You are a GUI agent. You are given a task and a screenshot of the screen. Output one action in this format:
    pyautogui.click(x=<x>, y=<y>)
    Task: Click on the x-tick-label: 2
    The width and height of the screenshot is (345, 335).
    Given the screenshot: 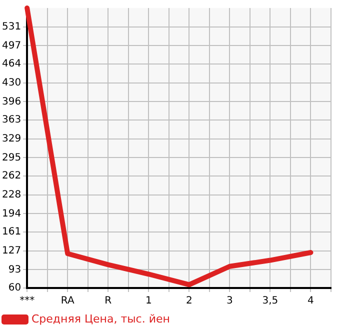 What is the action you would take?
    pyautogui.click(x=189, y=301)
    